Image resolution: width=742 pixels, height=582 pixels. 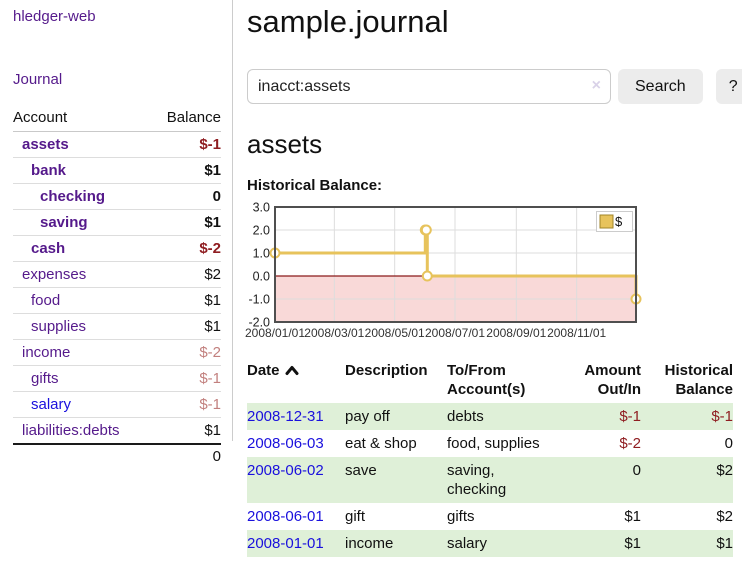 I want to click on account-cell: supplies, so click(x=82, y=326).